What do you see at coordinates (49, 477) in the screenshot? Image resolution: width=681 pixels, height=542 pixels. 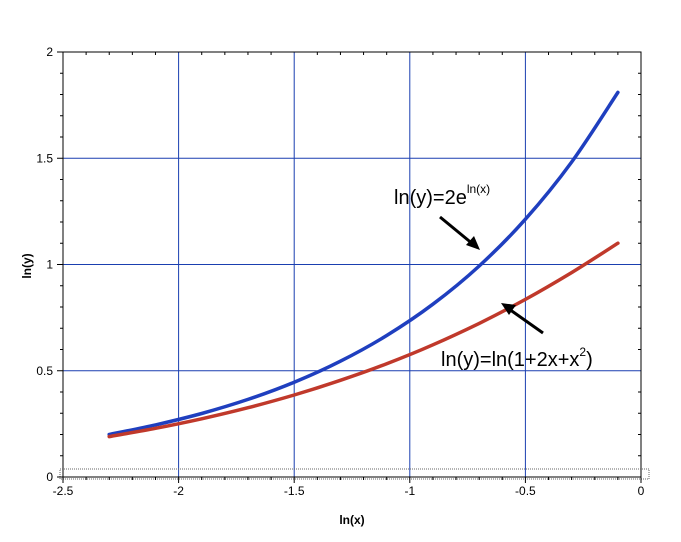 I see `y-tick-label: 0` at bounding box center [49, 477].